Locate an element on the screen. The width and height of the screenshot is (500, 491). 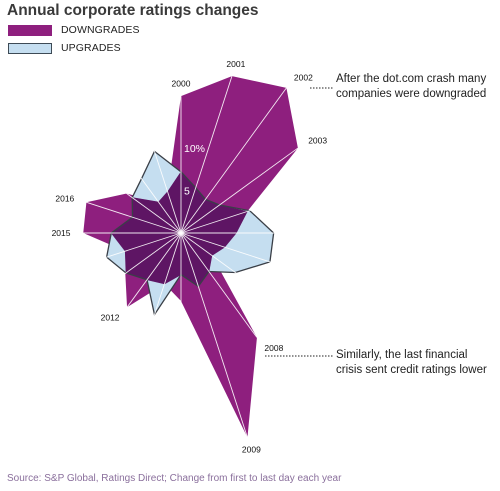
axis-label-2002: 2002 is located at coordinates (303, 78).